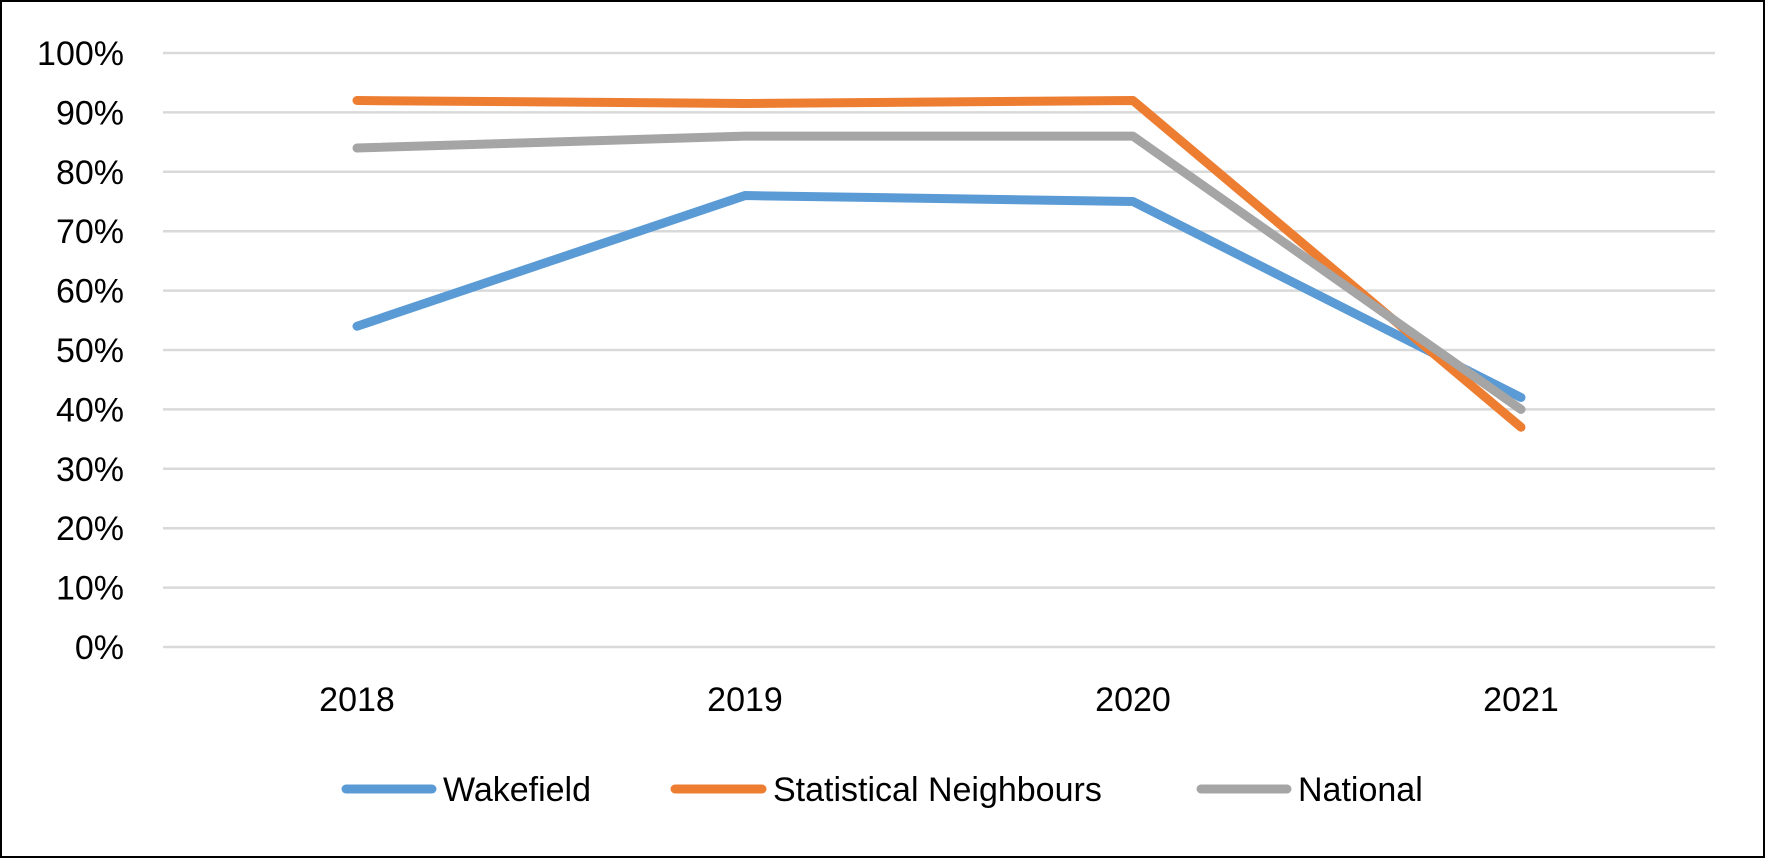  I want to click on y-tick-label: 20%, so click(90, 529).